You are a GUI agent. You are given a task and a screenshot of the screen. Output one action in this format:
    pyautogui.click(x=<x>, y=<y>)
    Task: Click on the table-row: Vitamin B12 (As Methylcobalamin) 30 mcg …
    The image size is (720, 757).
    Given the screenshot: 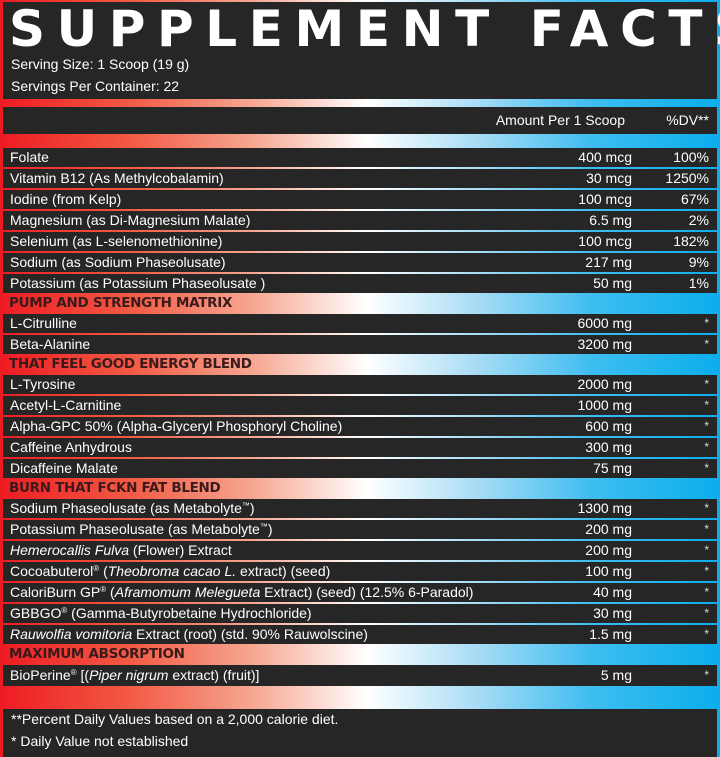 What is the action you would take?
    pyautogui.click(x=360, y=178)
    